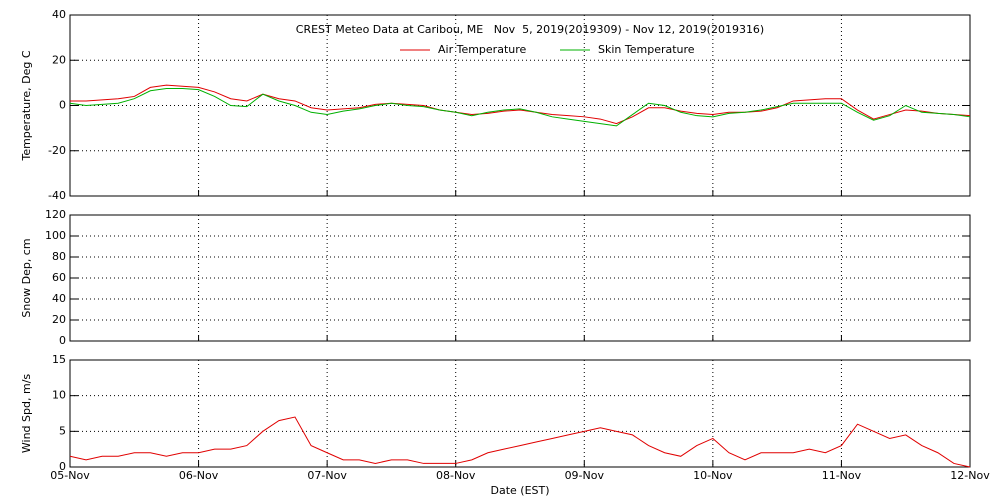  Describe the element at coordinates (59, 277) in the screenshot. I see `y-tick-label: 60` at that location.